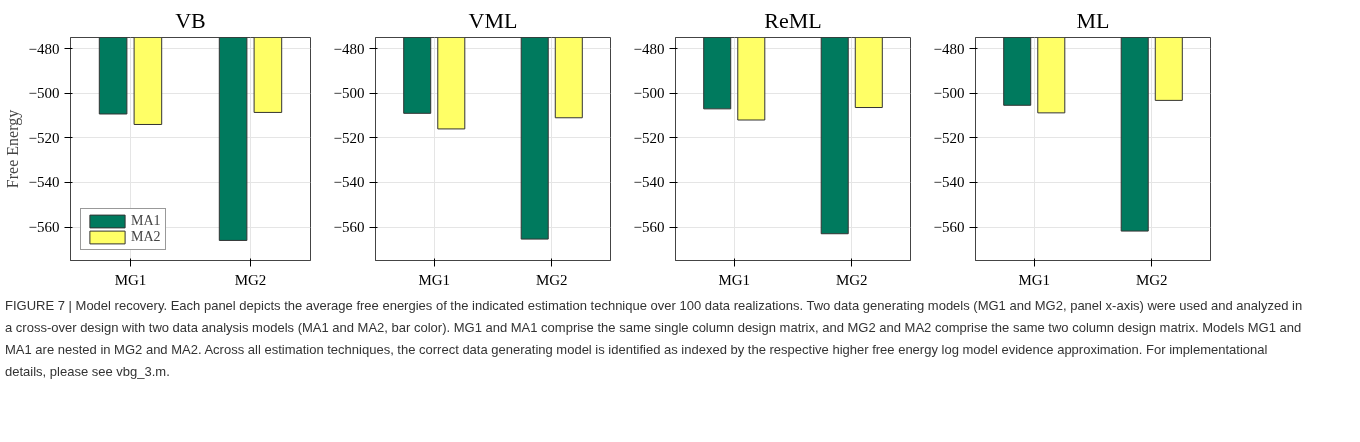 This screenshot has width=1360, height=442. What do you see at coordinates (190, 20) in the screenshot?
I see `chart-title: VB` at bounding box center [190, 20].